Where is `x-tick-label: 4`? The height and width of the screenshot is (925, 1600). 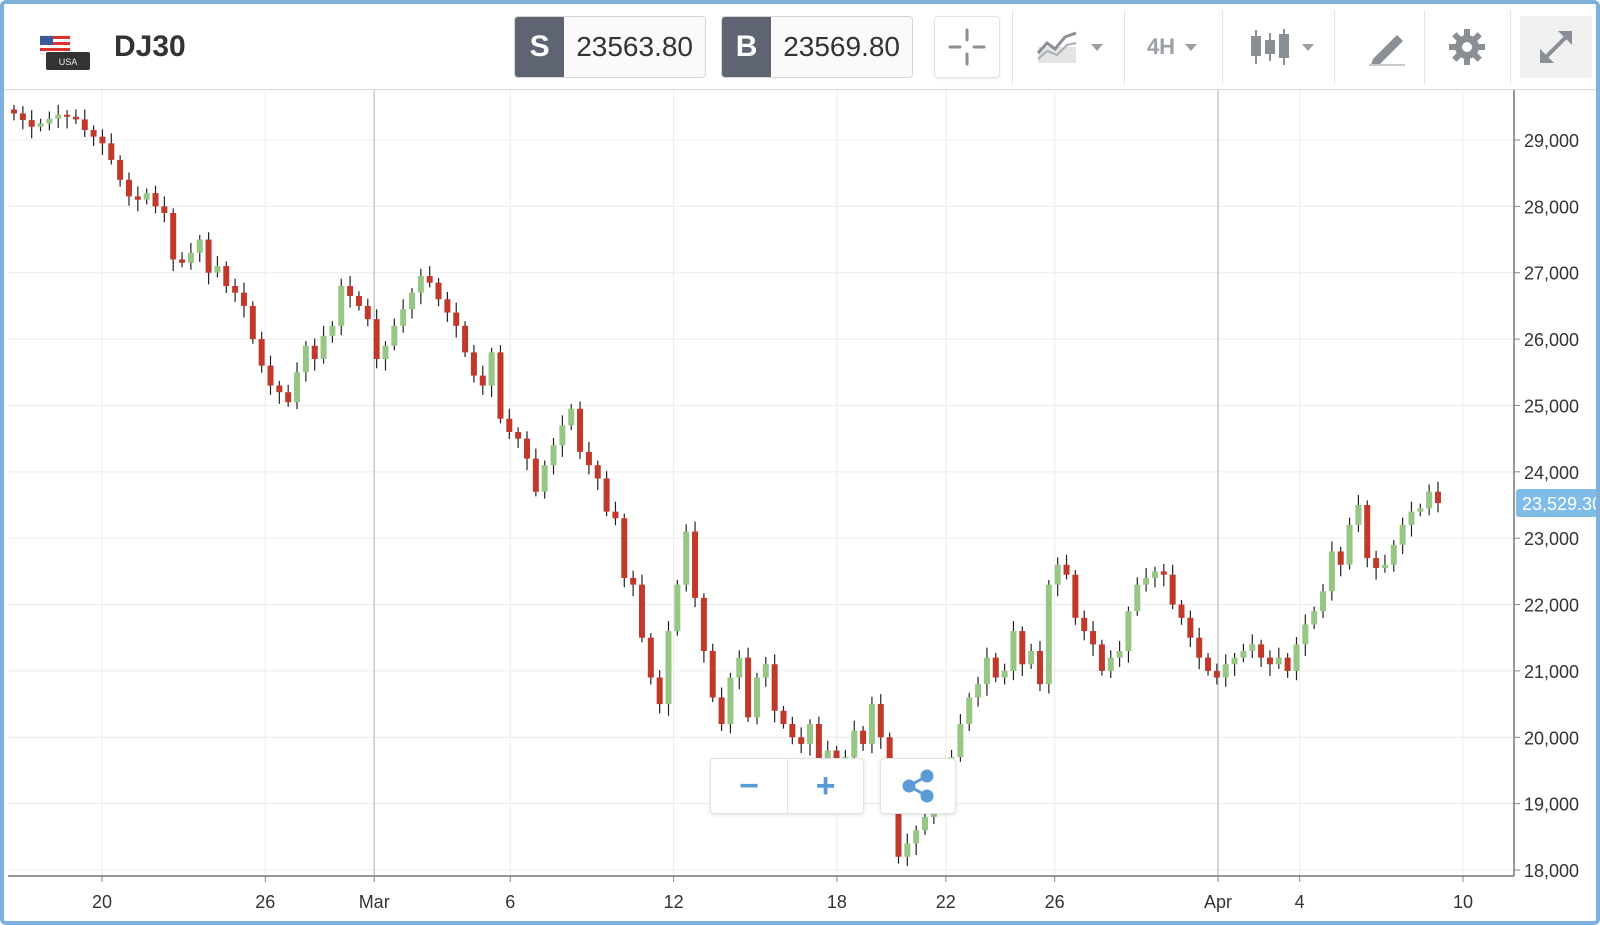 x-tick-label: 4 is located at coordinates (1300, 902).